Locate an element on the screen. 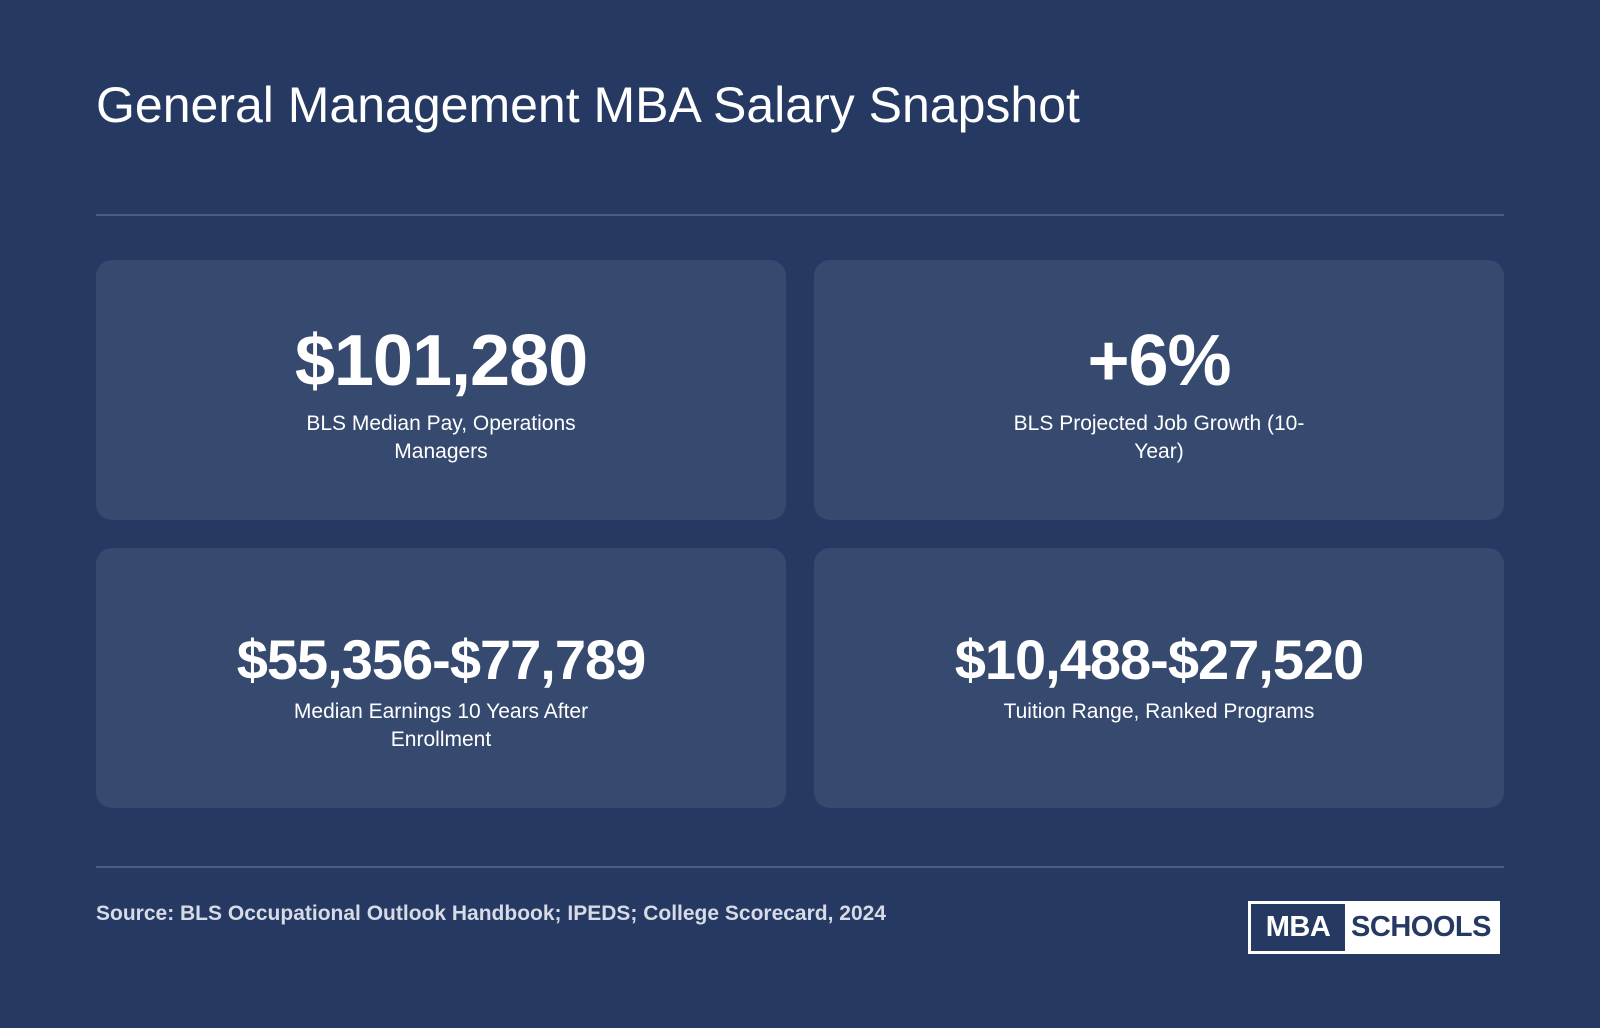  header-divider is located at coordinates (800, 215).